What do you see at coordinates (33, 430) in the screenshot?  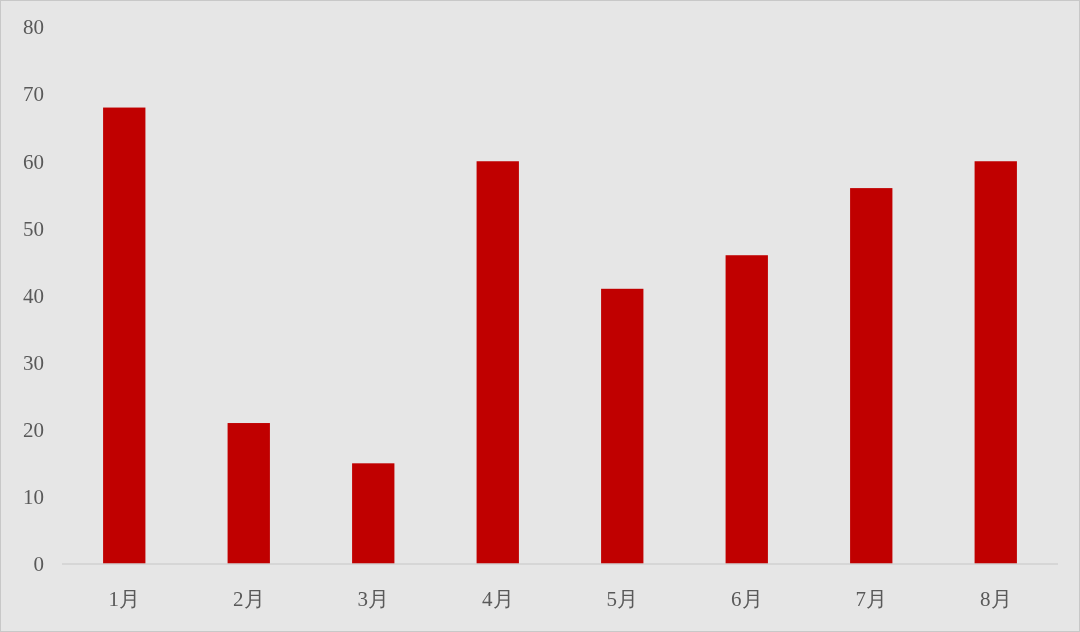 I see `y-tick-label: 20` at bounding box center [33, 430].